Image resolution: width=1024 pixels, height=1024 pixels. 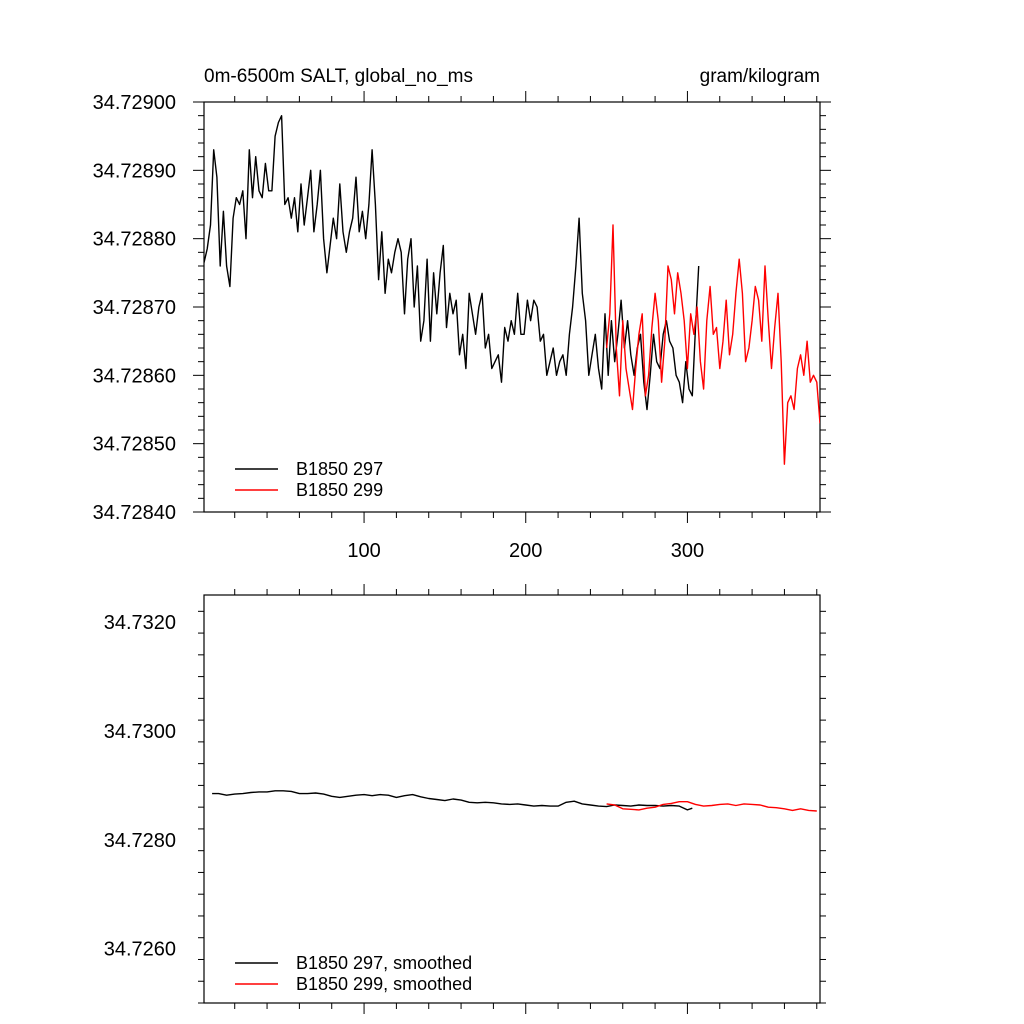 What do you see at coordinates (140, 841) in the screenshot?
I see `y-tick-label: 34.7280` at bounding box center [140, 841].